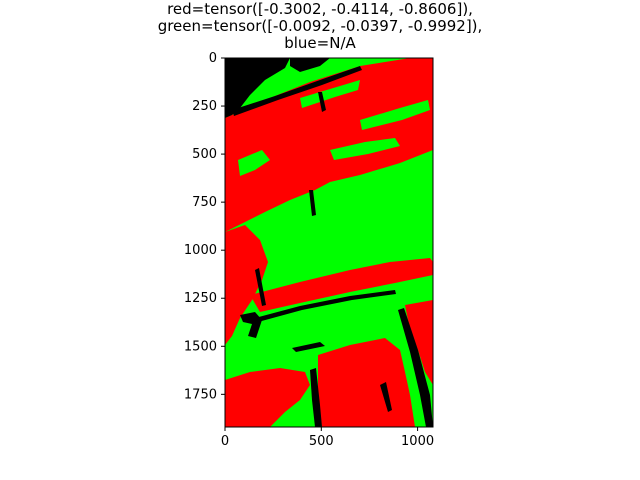 The image size is (640, 480). Describe the element at coordinates (316, 397) in the screenshot. I see `black-line-bottom` at that location.